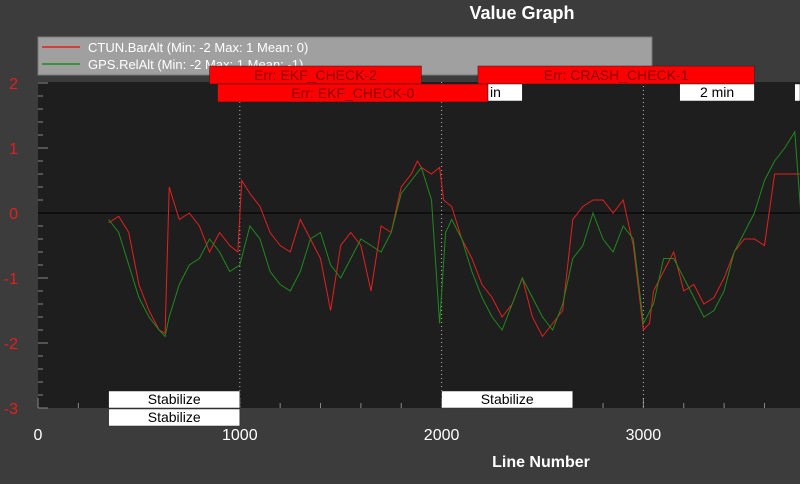 This screenshot has width=800, height=484. What do you see at coordinates (11, 344) in the screenshot?
I see `y-tick-label: -2` at bounding box center [11, 344].